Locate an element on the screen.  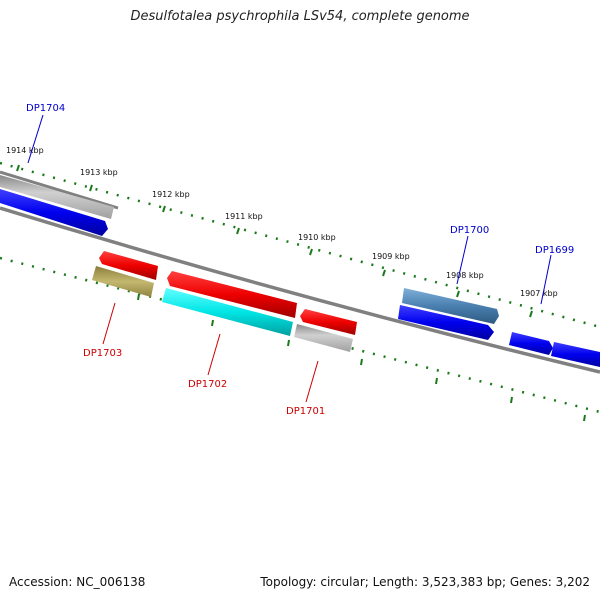
scale-label: 1913 kbp is located at coordinates (99, 172).